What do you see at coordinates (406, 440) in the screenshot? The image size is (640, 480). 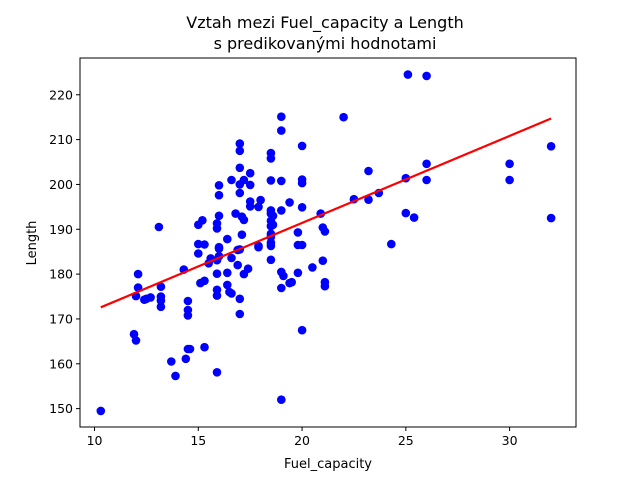 I see `x-tick-label: 25` at bounding box center [406, 440].